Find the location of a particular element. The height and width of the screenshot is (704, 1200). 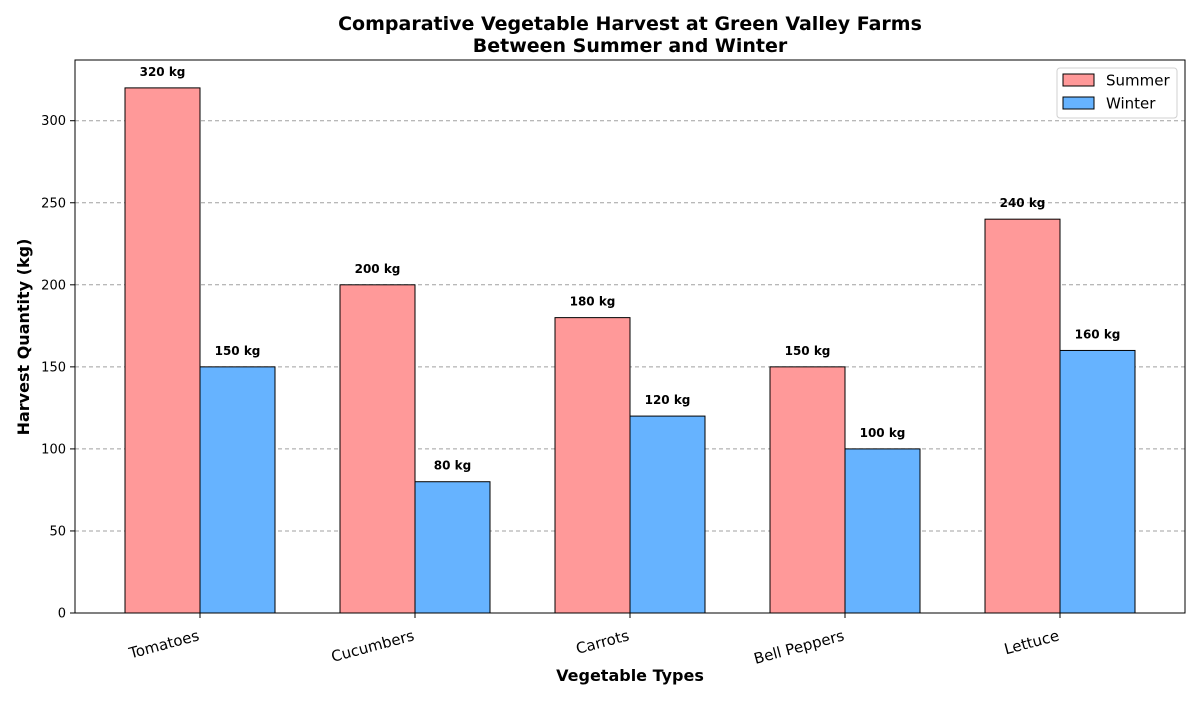

data-label: 200 kg is located at coordinates (378, 269).